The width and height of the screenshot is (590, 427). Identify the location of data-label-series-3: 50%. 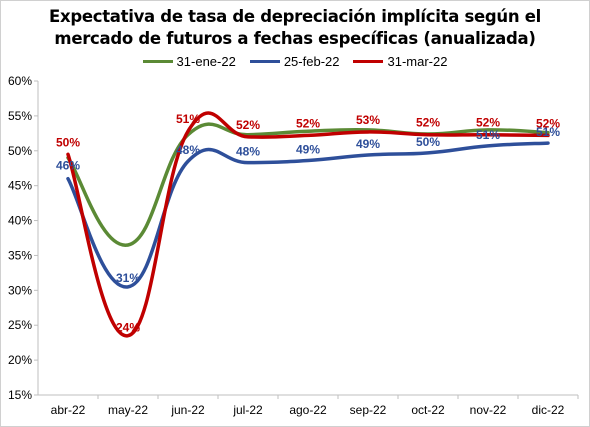
(68, 142).